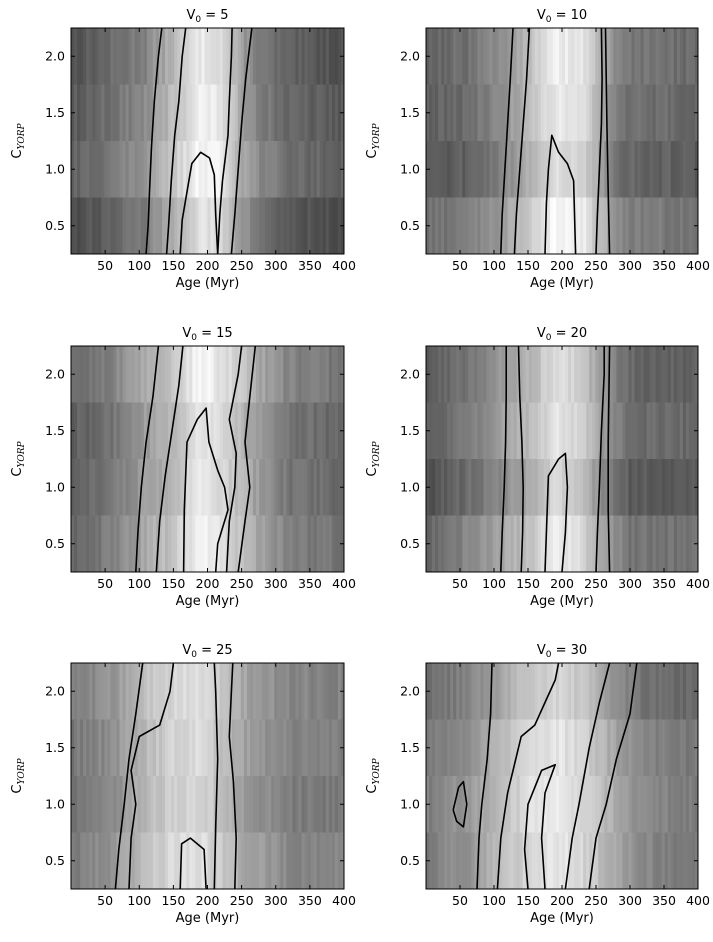 The image size is (713, 942). What do you see at coordinates (276, 900) in the screenshot?
I see `x-tick-label: 300` at bounding box center [276, 900].